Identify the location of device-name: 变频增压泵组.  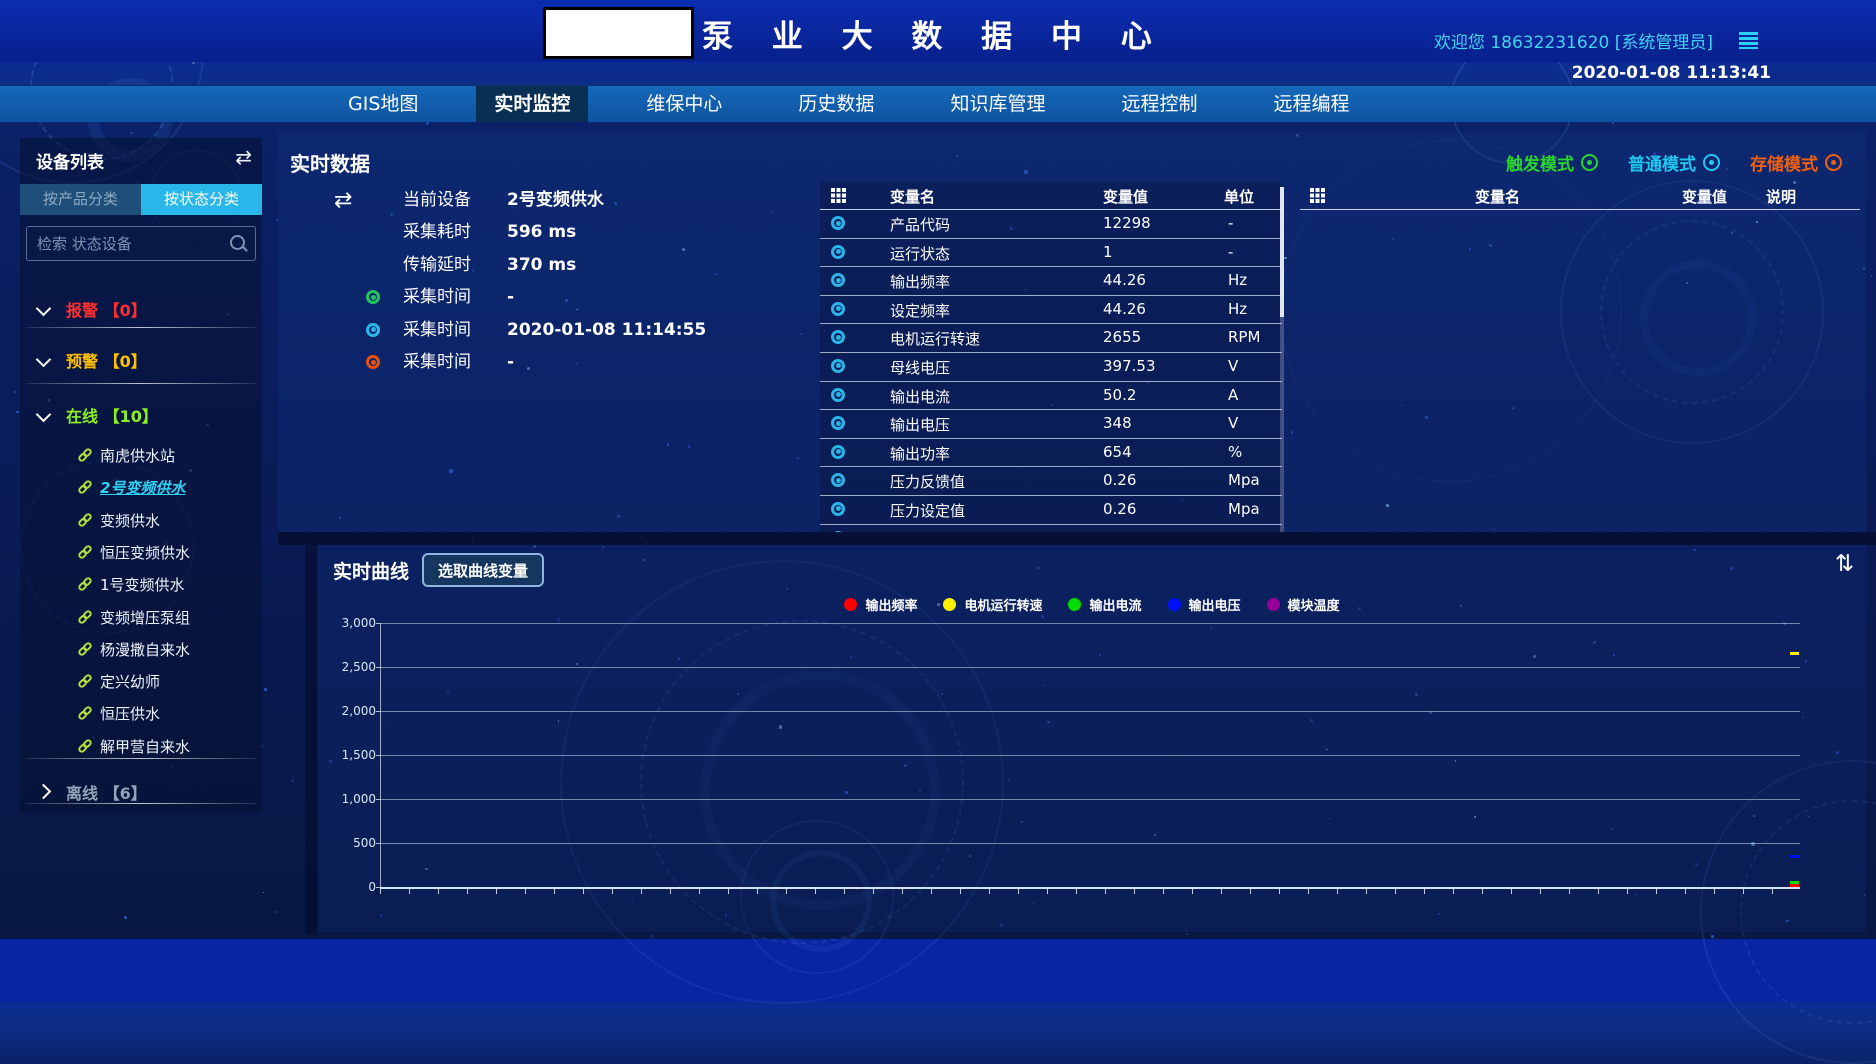
(145, 617).